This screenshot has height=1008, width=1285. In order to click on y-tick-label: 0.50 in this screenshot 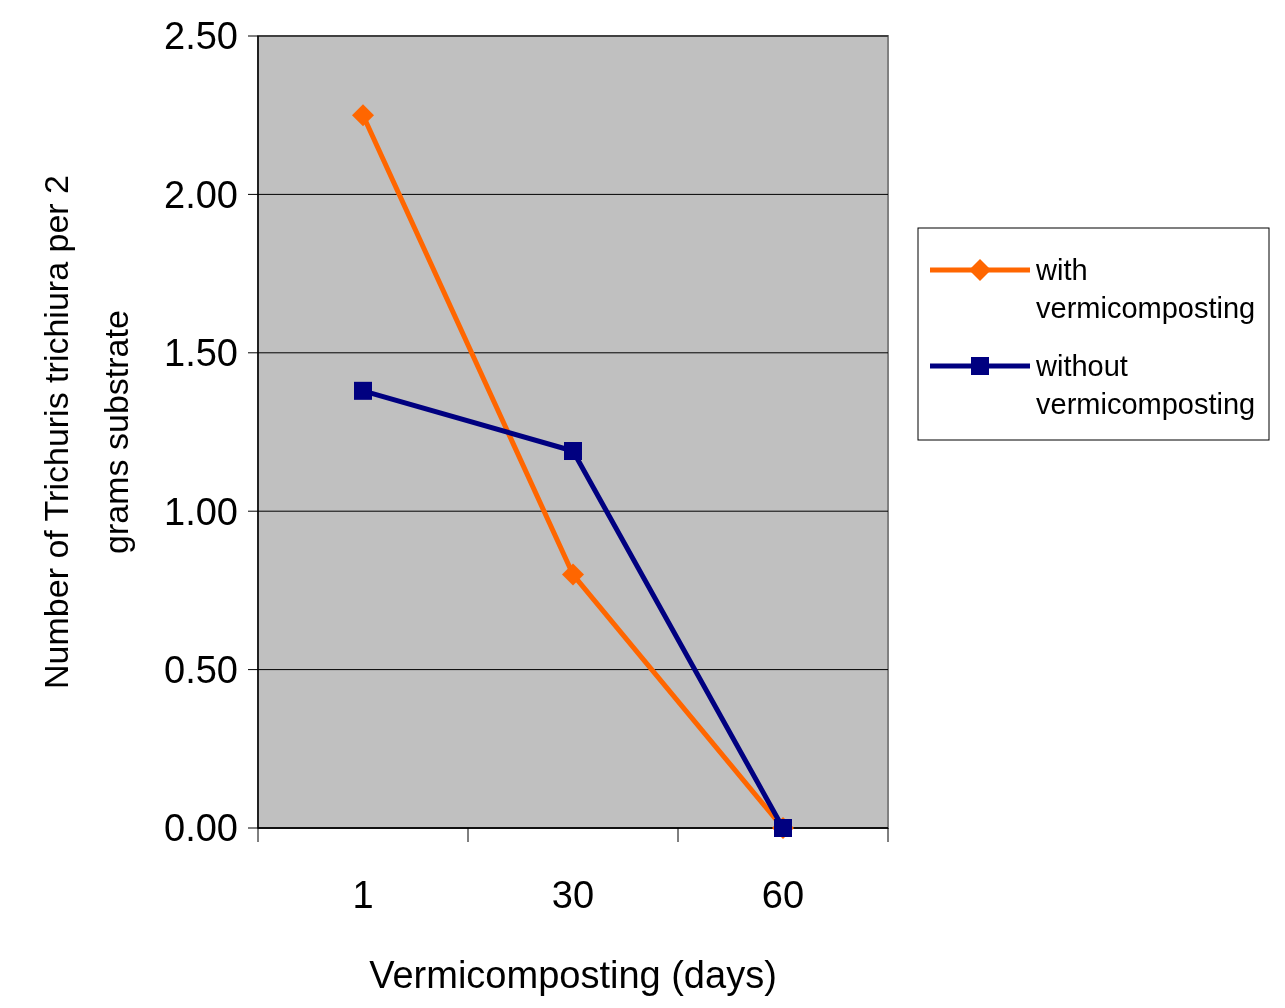, I will do `click(201, 669)`.